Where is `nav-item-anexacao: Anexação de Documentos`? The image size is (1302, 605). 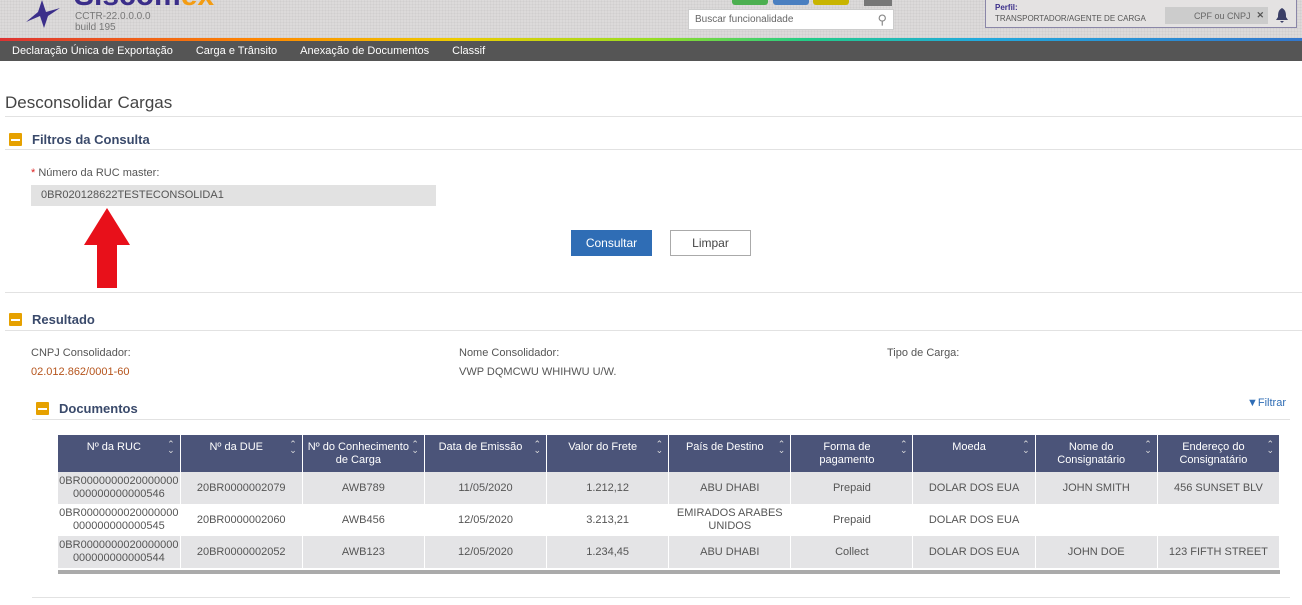 nav-item-anexacao: Anexação de Documentos is located at coordinates (365, 51).